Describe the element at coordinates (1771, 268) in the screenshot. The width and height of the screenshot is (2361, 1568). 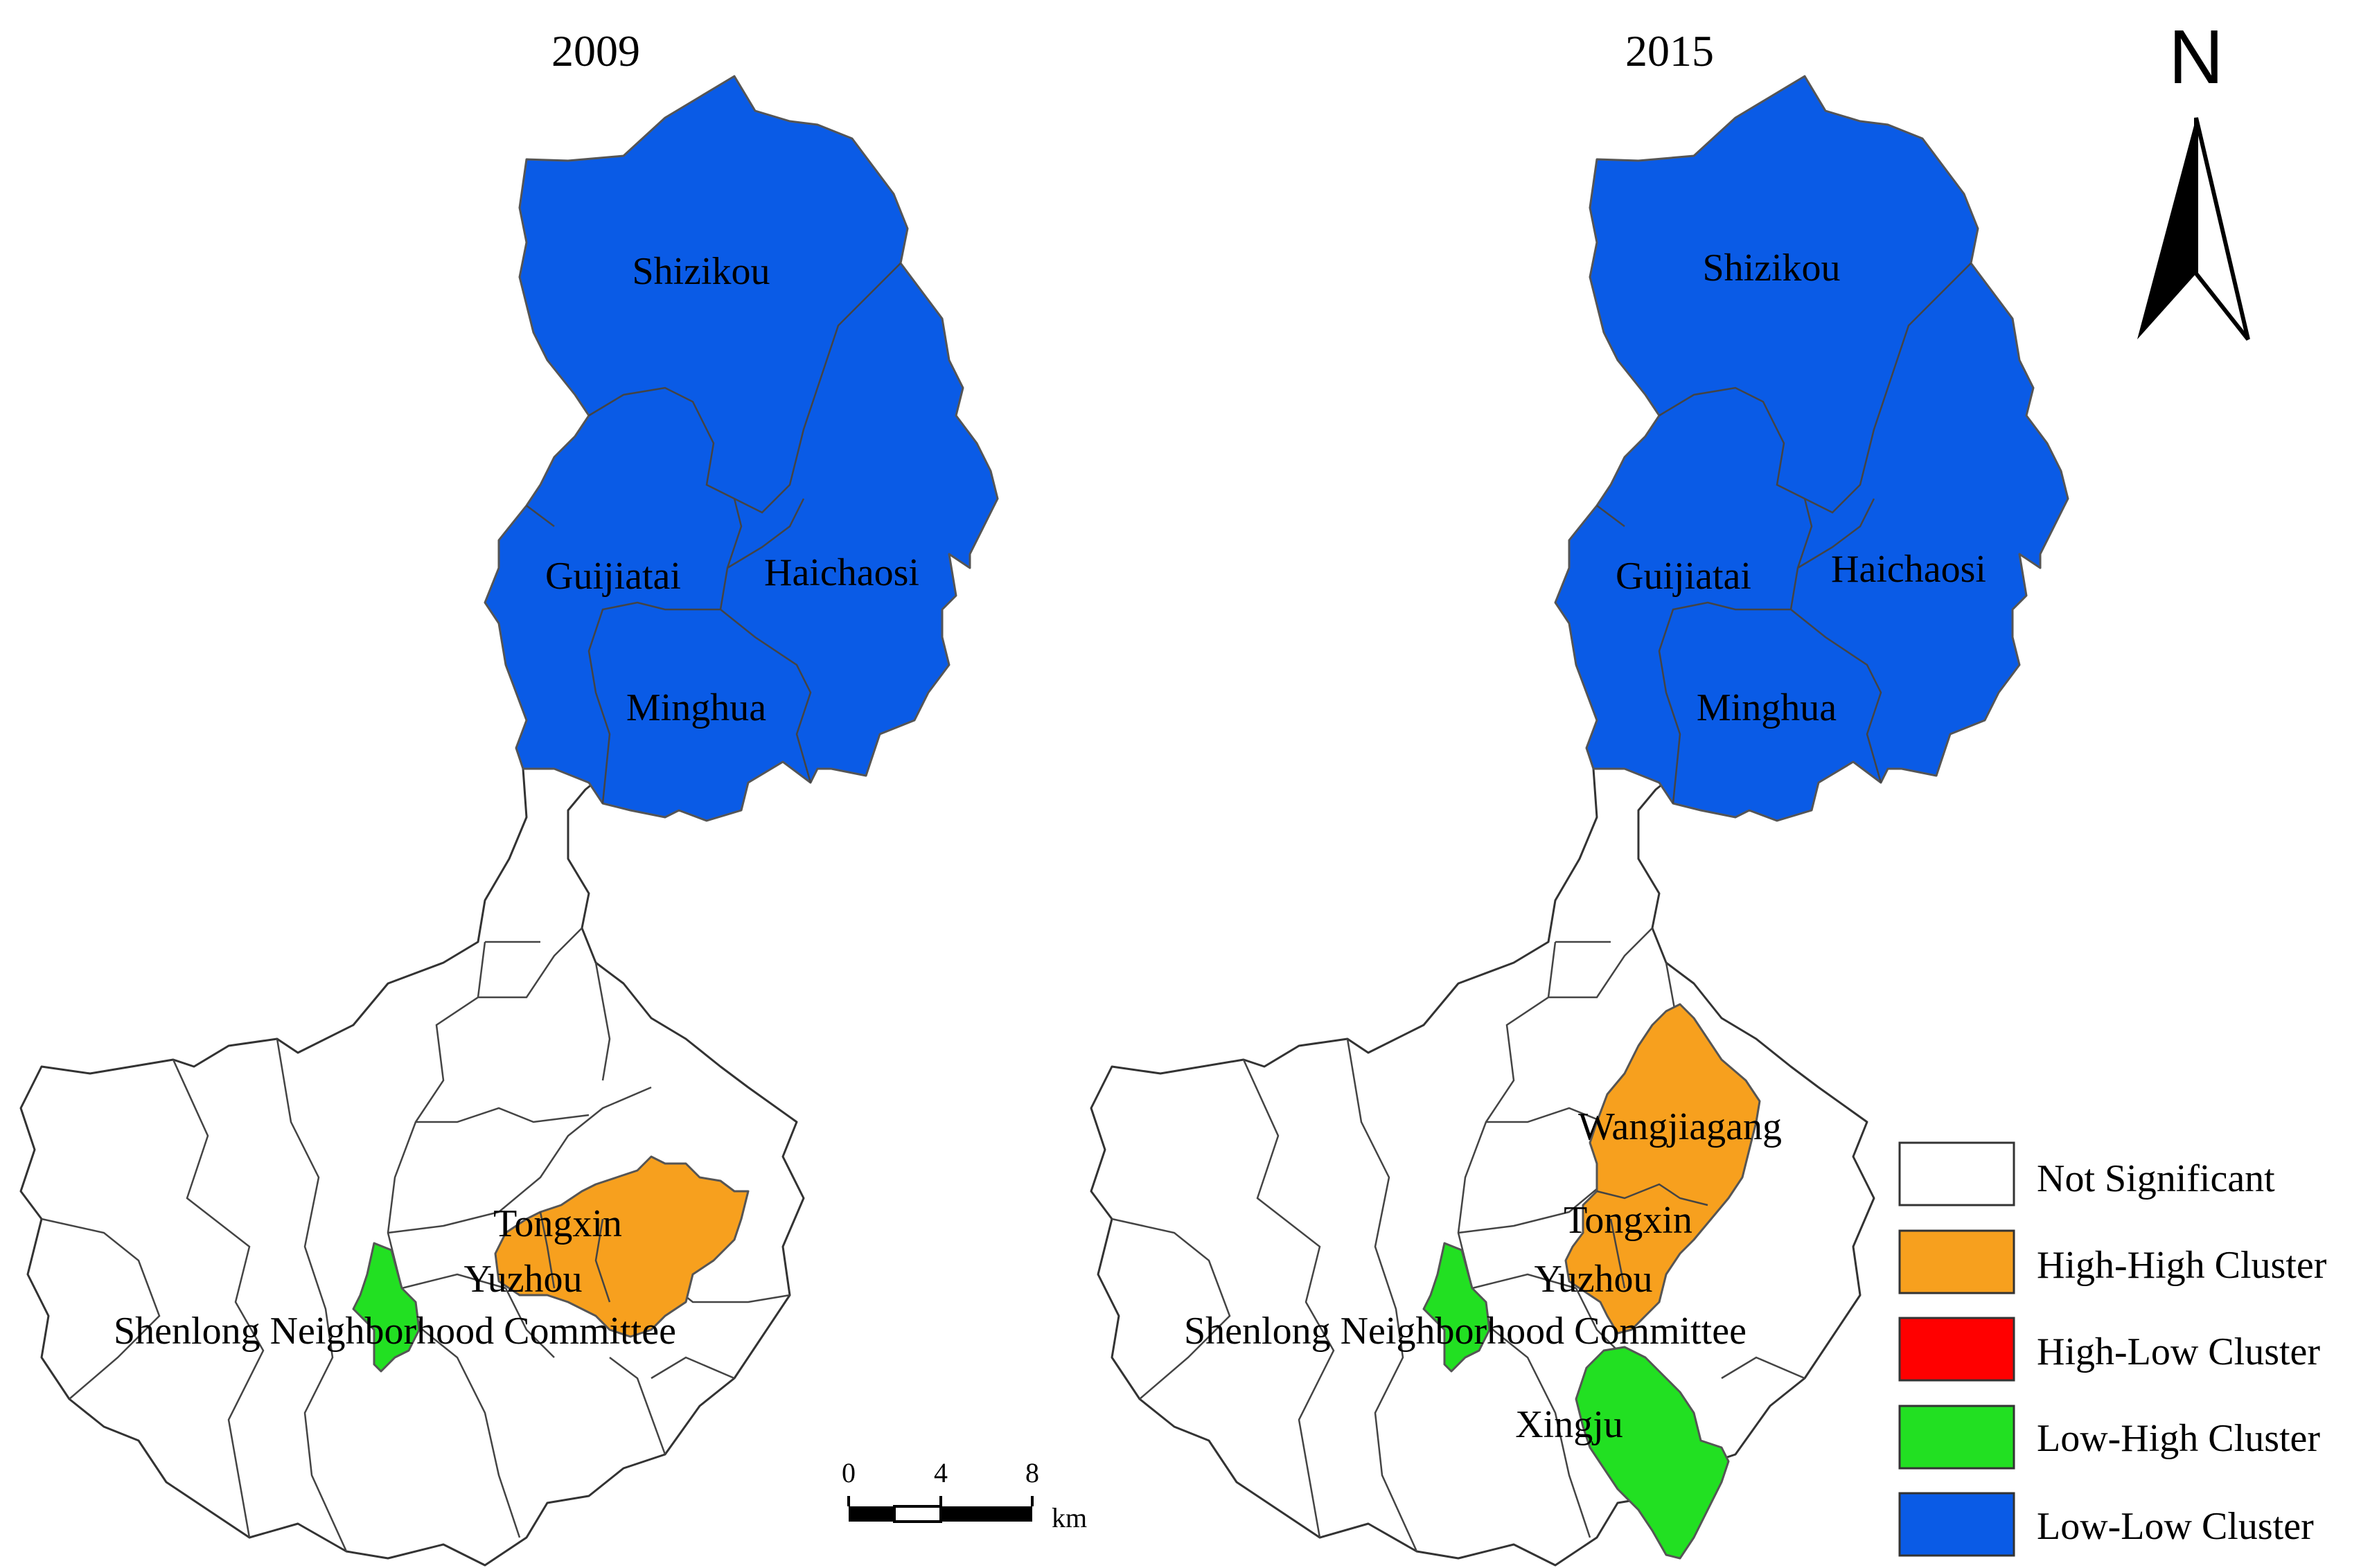
I see `label-shizikou-2015: Shizikou` at that location.